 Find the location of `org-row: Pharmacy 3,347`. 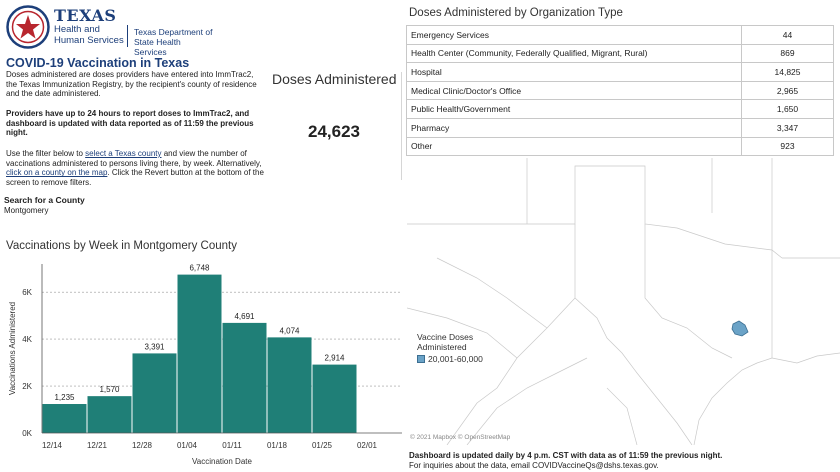

org-row: Pharmacy 3,347 is located at coordinates (620, 127).